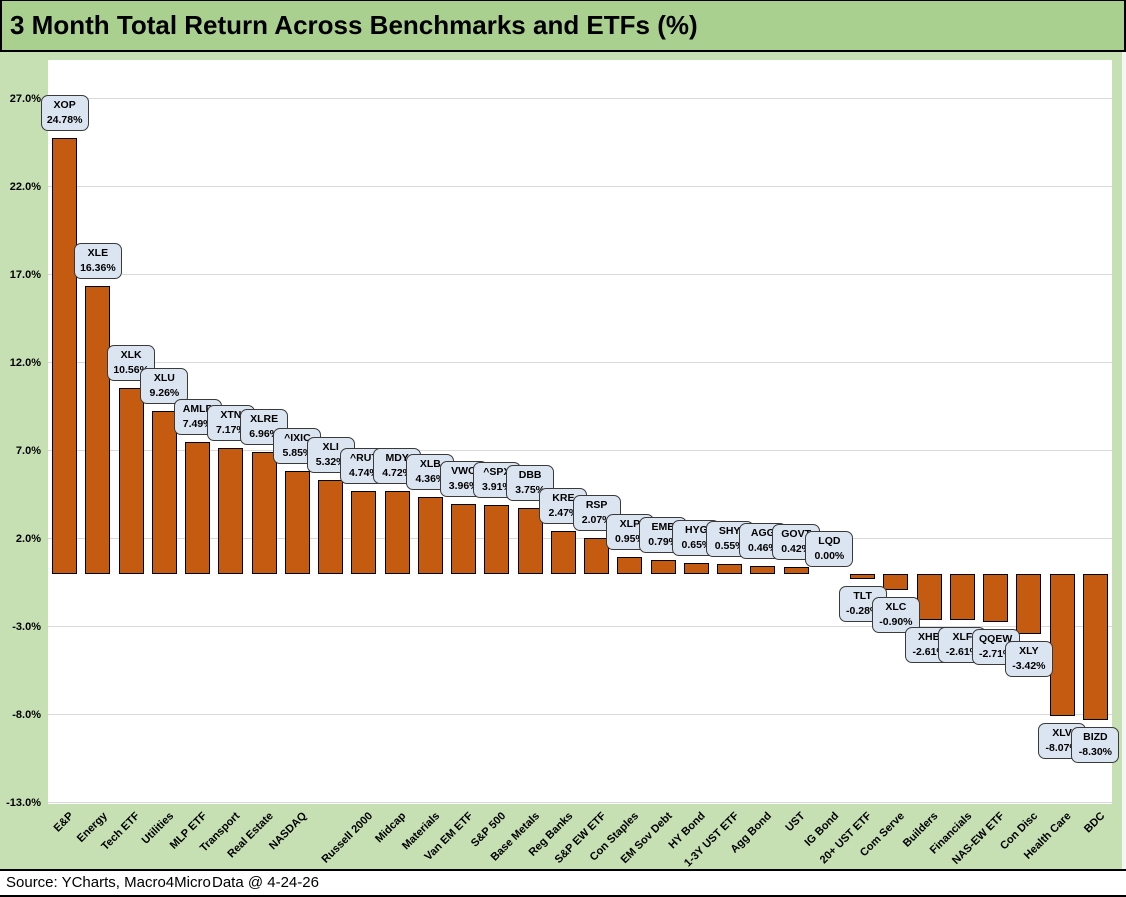 The width and height of the screenshot is (1126, 897). Describe the element at coordinates (663, 542) in the screenshot. I see `callout-value: 0.79%` at that location.